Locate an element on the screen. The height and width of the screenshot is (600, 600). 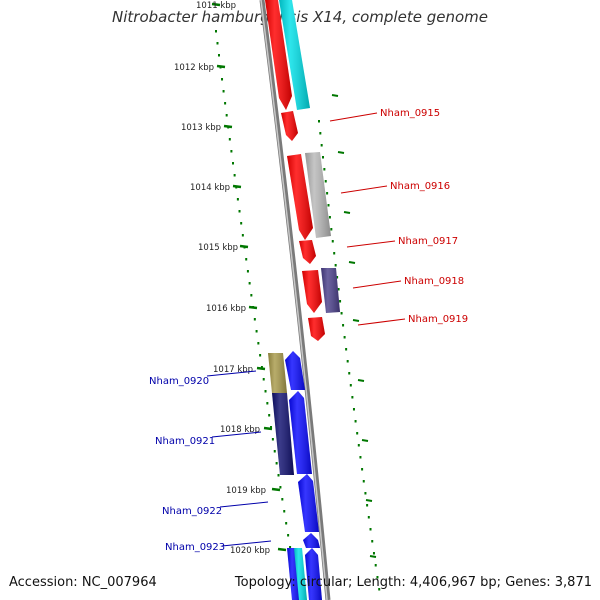
scale-tick-label: 1011 kbp is located at coordinates (216, 6).